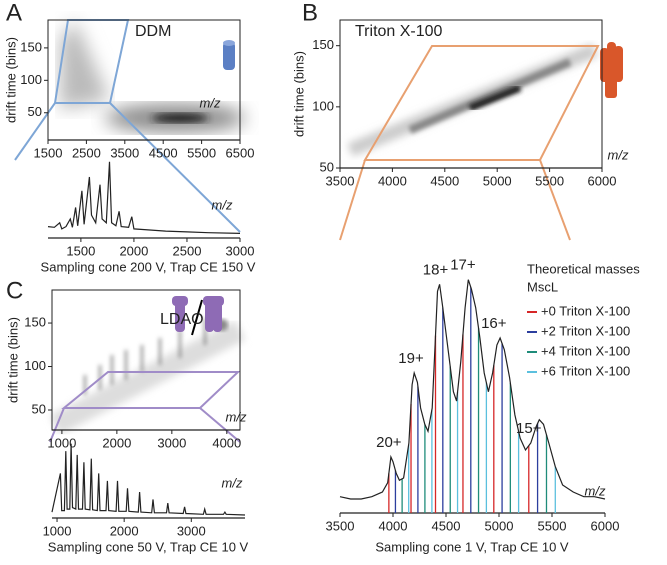 Image resolution: width=667 pixels, height=565 pixels. I want to click on density-a, so click(152, 76).